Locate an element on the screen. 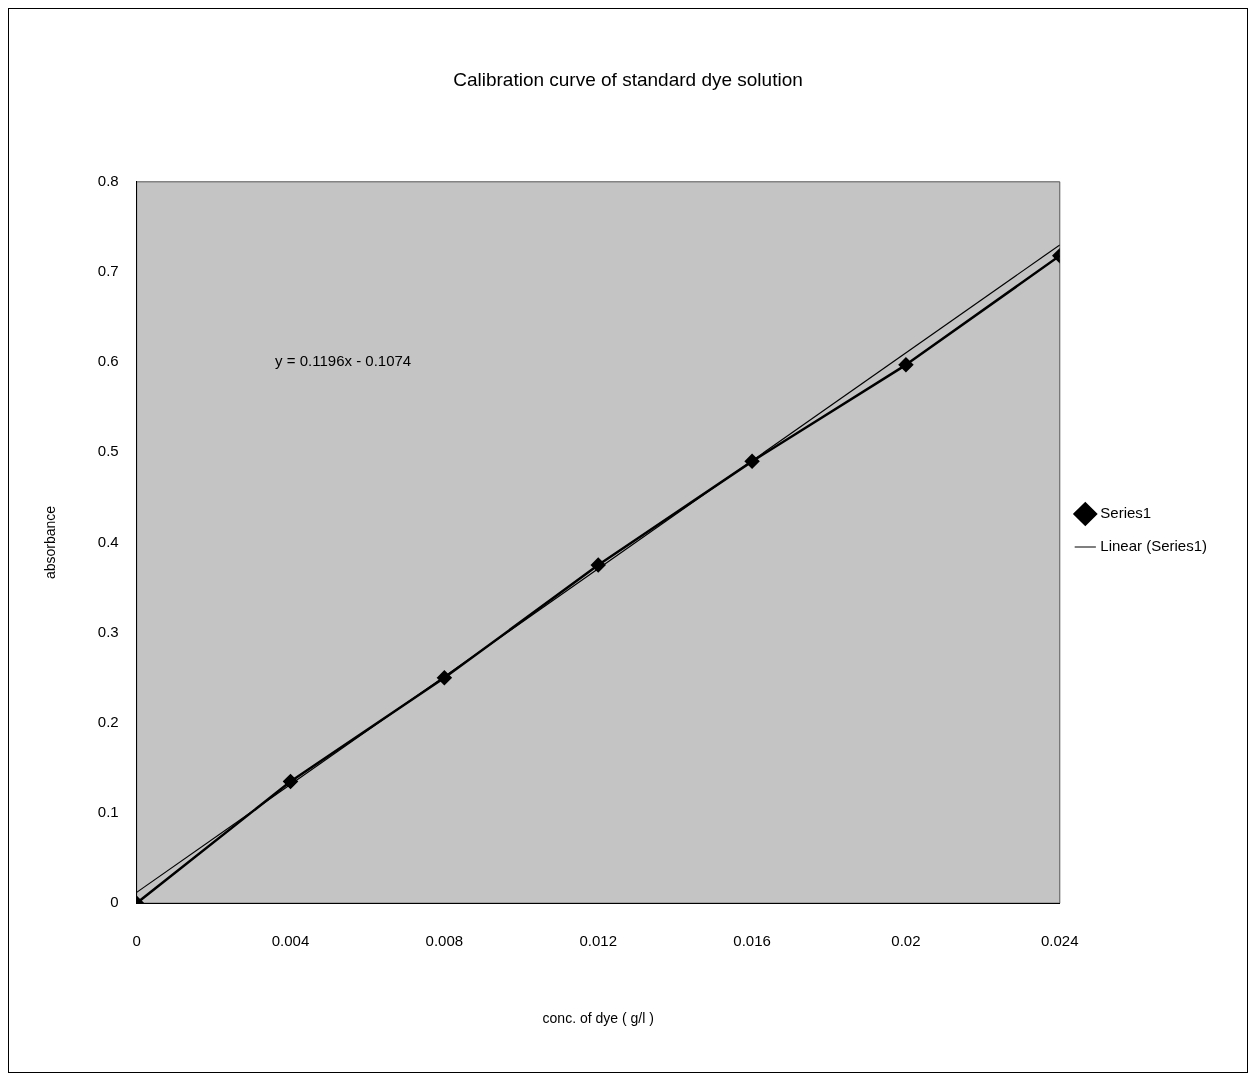 Image resolution: width=1258 pixels, height=1085 pixels. legend-label: Linear (Series1) is located at coordinates (1153, 546).